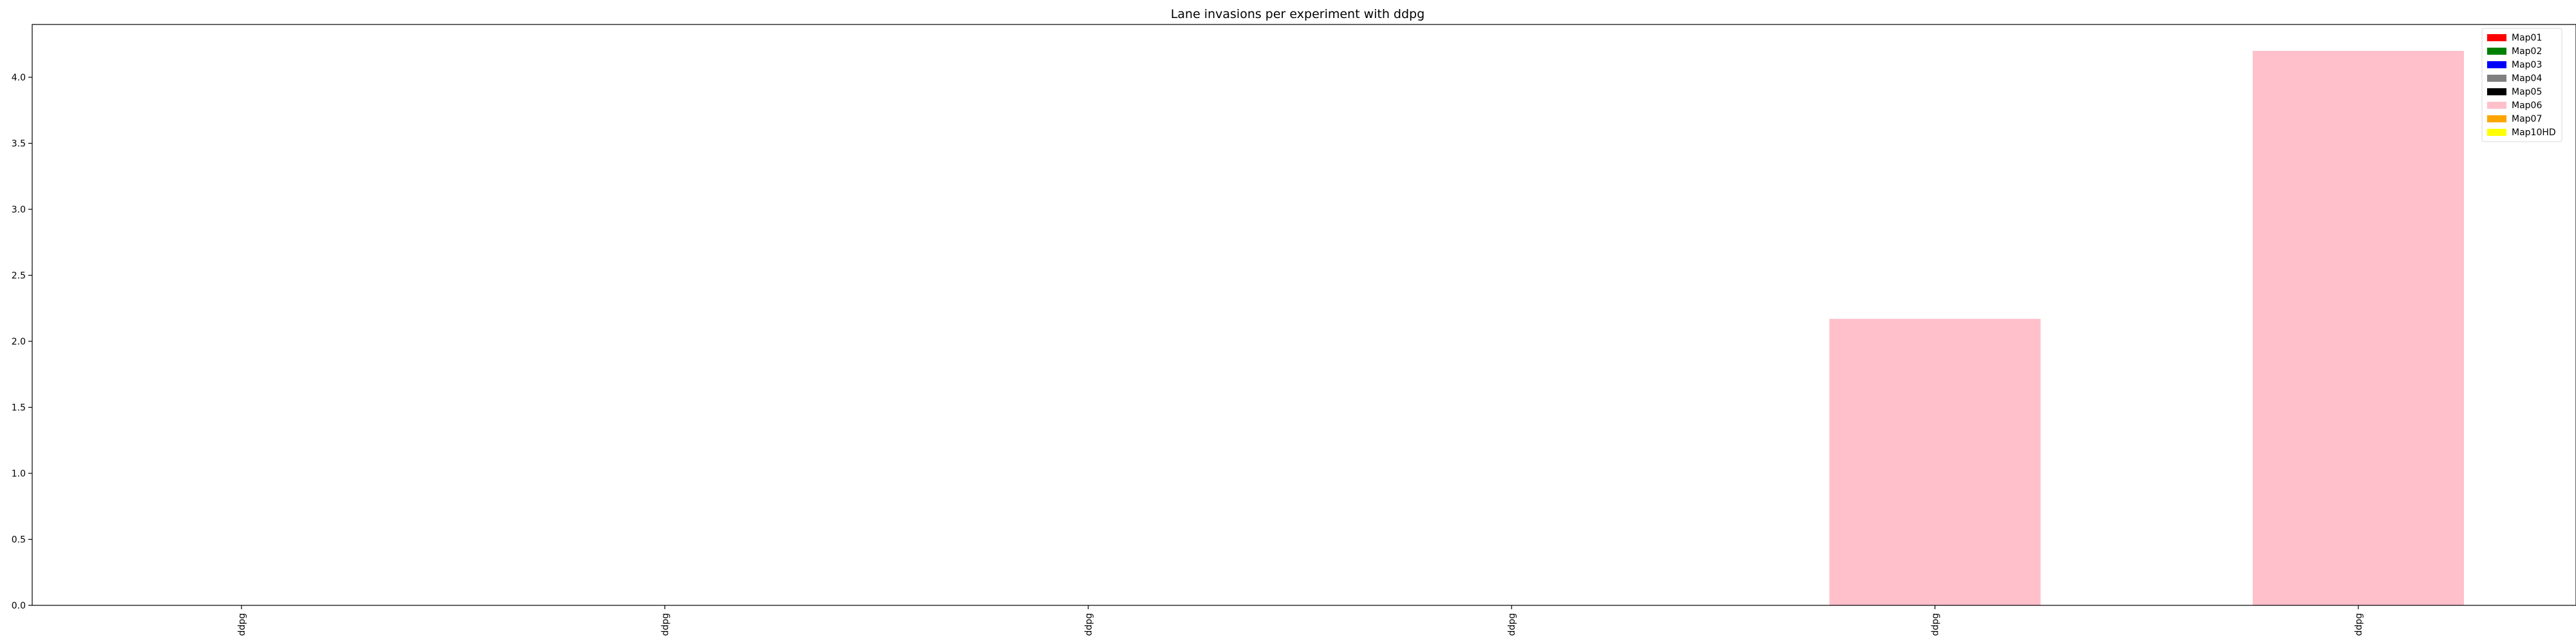 This screenshot has width=2576, height=644. I want to click on y-tick-label: 2.0, so click(19, 342).